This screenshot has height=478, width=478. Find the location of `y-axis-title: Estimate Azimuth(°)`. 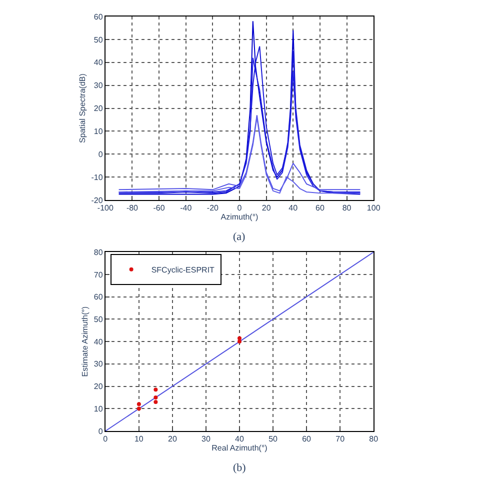

y-axis-title: Estimate Azimuth(°) is located at coordinates (85, 341).